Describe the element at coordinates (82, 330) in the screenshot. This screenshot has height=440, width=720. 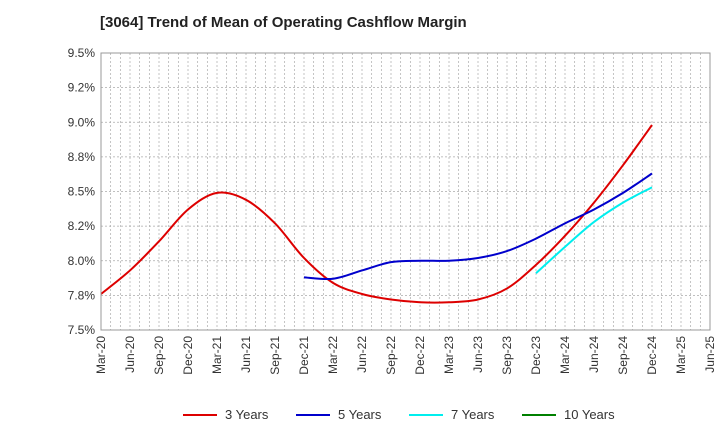
I see `y-tick-label: 7.5%` at that location.